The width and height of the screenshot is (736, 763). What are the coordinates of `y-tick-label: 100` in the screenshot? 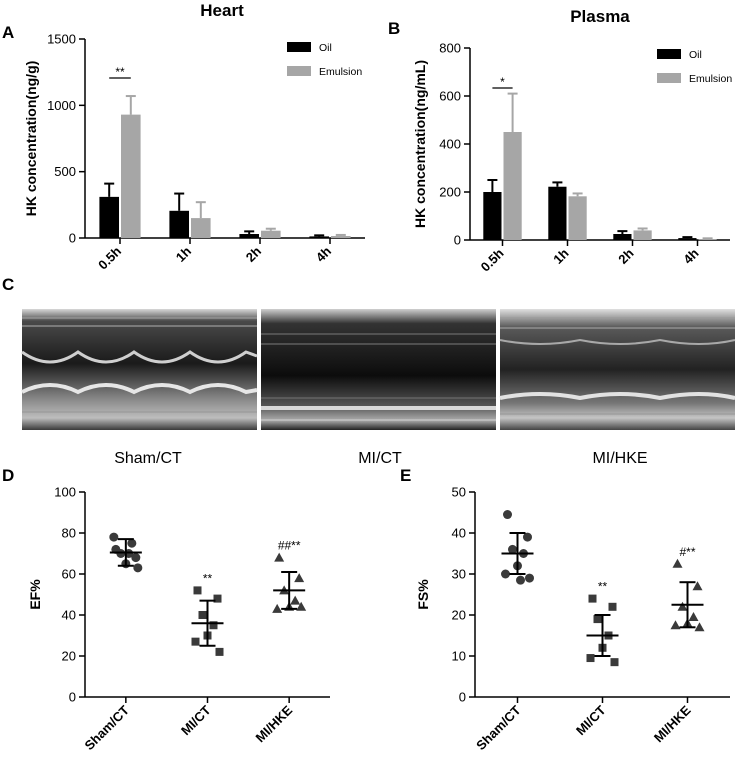 It's located at (65, 492).